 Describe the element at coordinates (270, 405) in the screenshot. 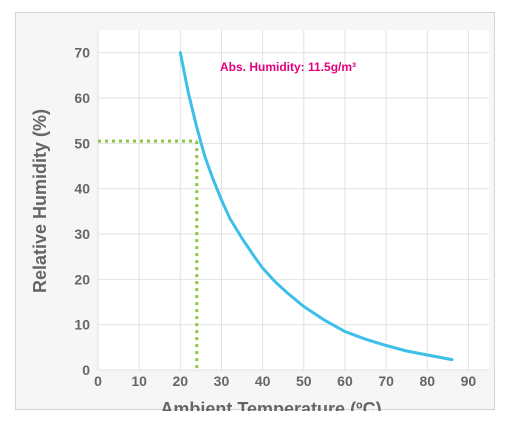

I see `x-axis-title: Ambient Temperature (ºC)` at that location.